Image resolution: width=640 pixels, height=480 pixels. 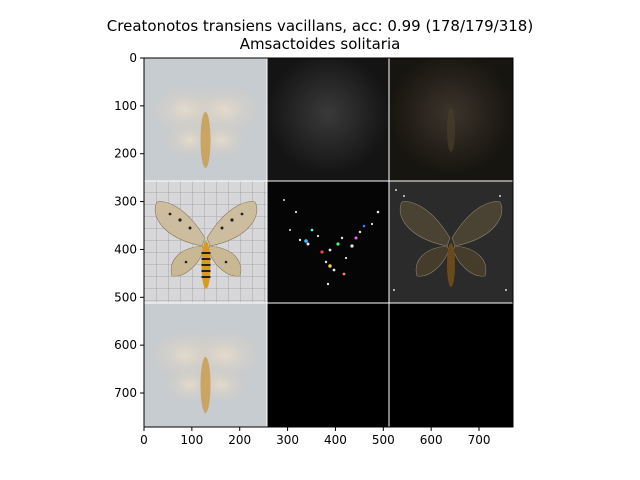 What do you see at coordinates (125, 154) in the screenshot?
I see `y-tick-label: 200` at bounding box center [125, 154].